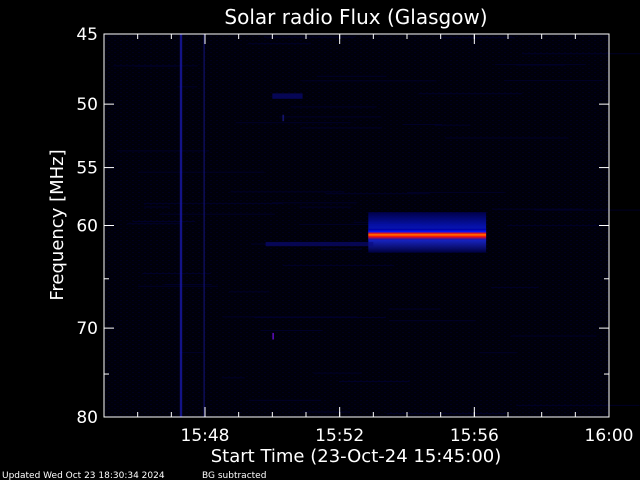 This screenshot has width=640, height=480. Describe the element at coordinates (474, 436) in the screenshot. I see `x-tick-label: 15:56` at that location.